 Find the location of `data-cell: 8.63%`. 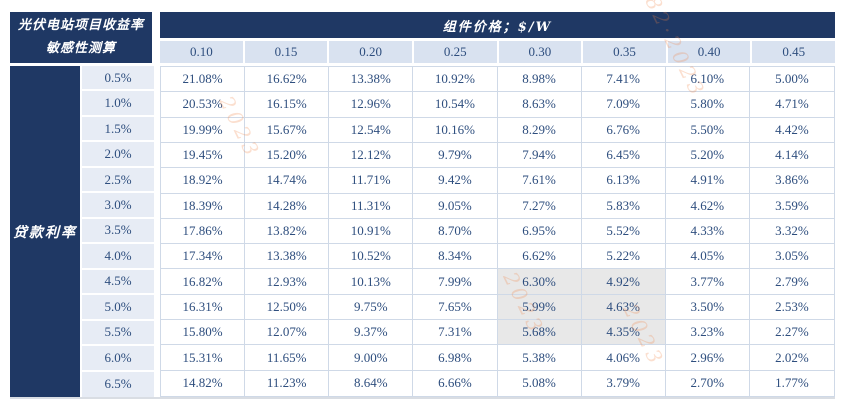

data-cell: 8.63% is located at coordinates (539, 105).